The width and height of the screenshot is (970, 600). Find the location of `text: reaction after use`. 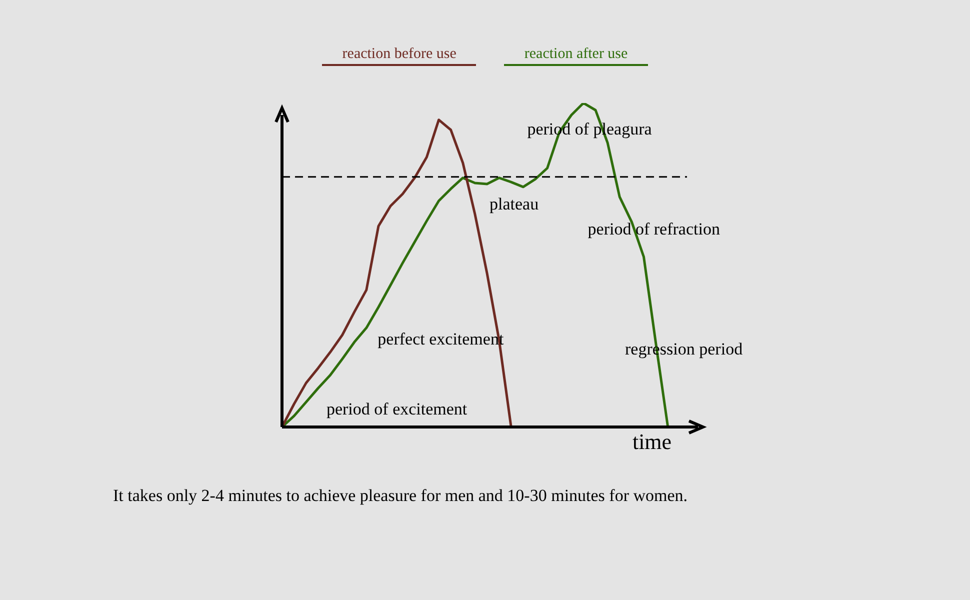

text: reaction after use is located at coordinates (576, 54).